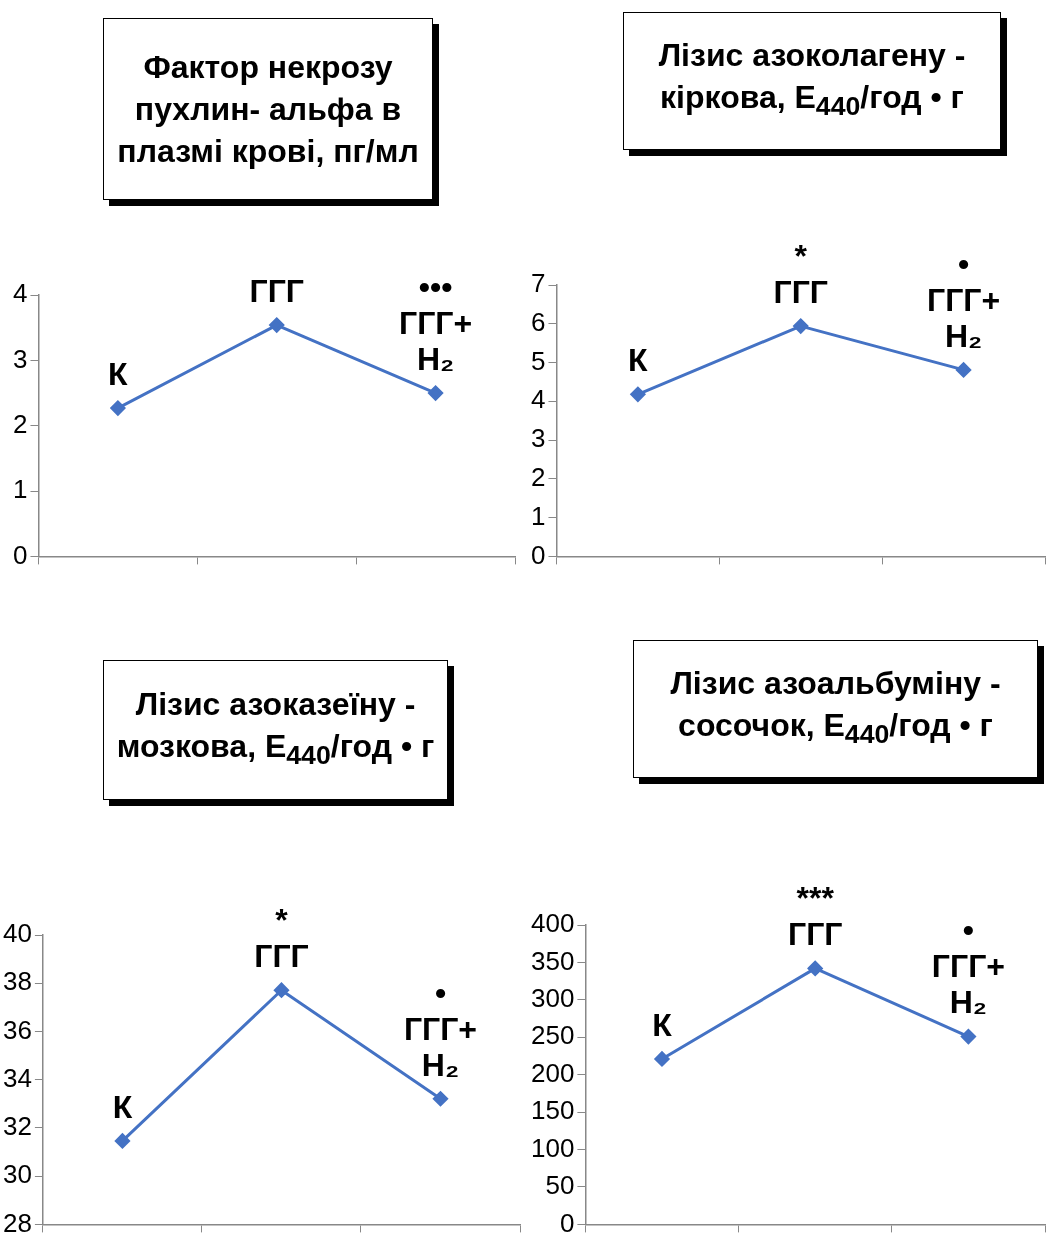  Describe the element at coordinates (17, 1077) in the screenshot. I see `y-tick-label: 34` at that location.